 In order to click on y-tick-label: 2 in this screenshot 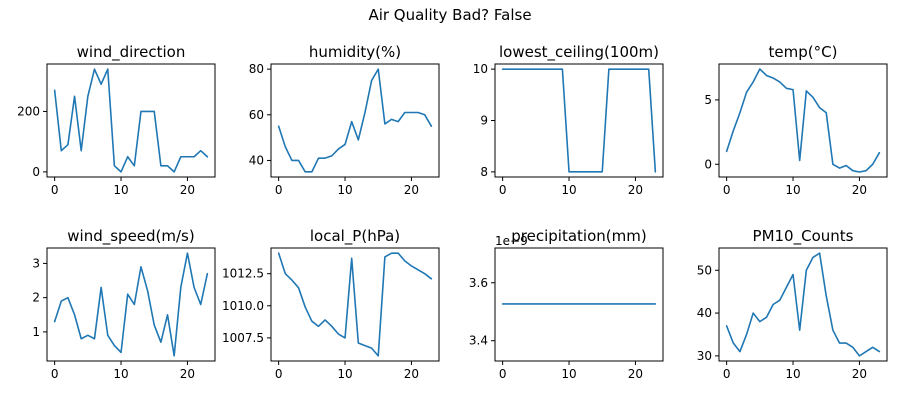, I will do `click(36, 298)`.